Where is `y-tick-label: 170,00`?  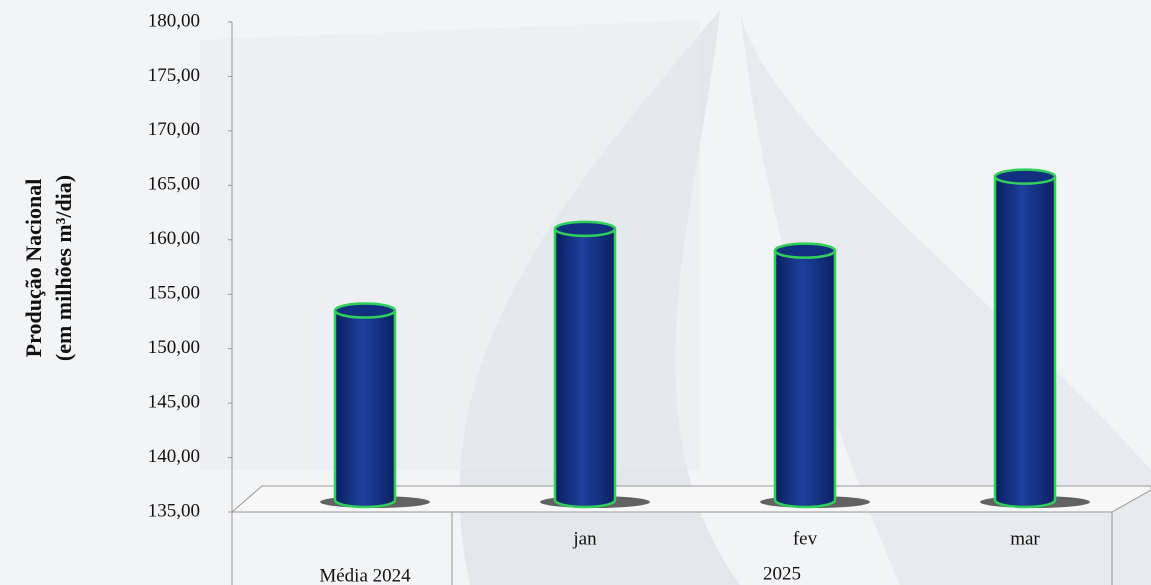
y-tick-label: 170,00 is located at coordinates (174, 129).